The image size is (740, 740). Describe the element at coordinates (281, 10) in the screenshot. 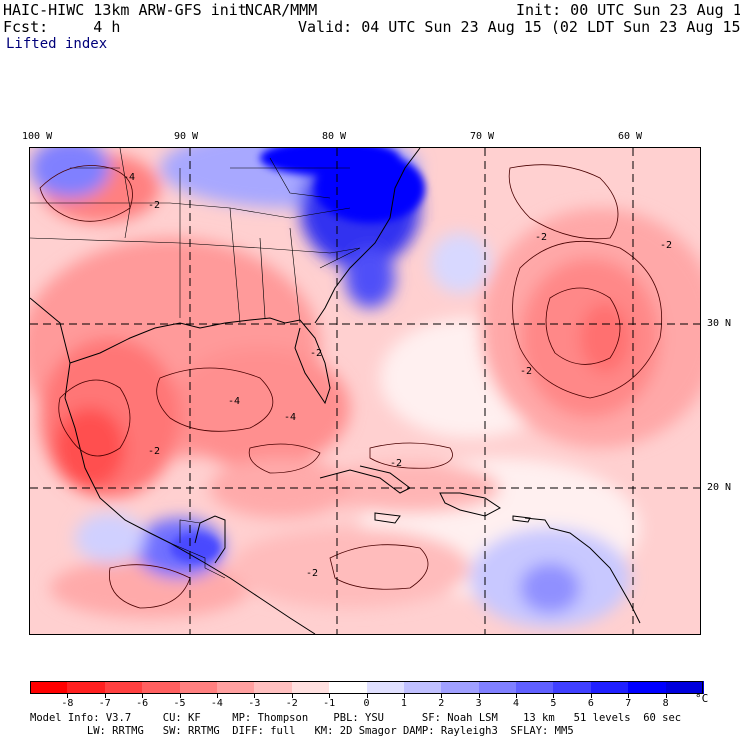

I see `organization-label: NCAR/MMM` at that location.